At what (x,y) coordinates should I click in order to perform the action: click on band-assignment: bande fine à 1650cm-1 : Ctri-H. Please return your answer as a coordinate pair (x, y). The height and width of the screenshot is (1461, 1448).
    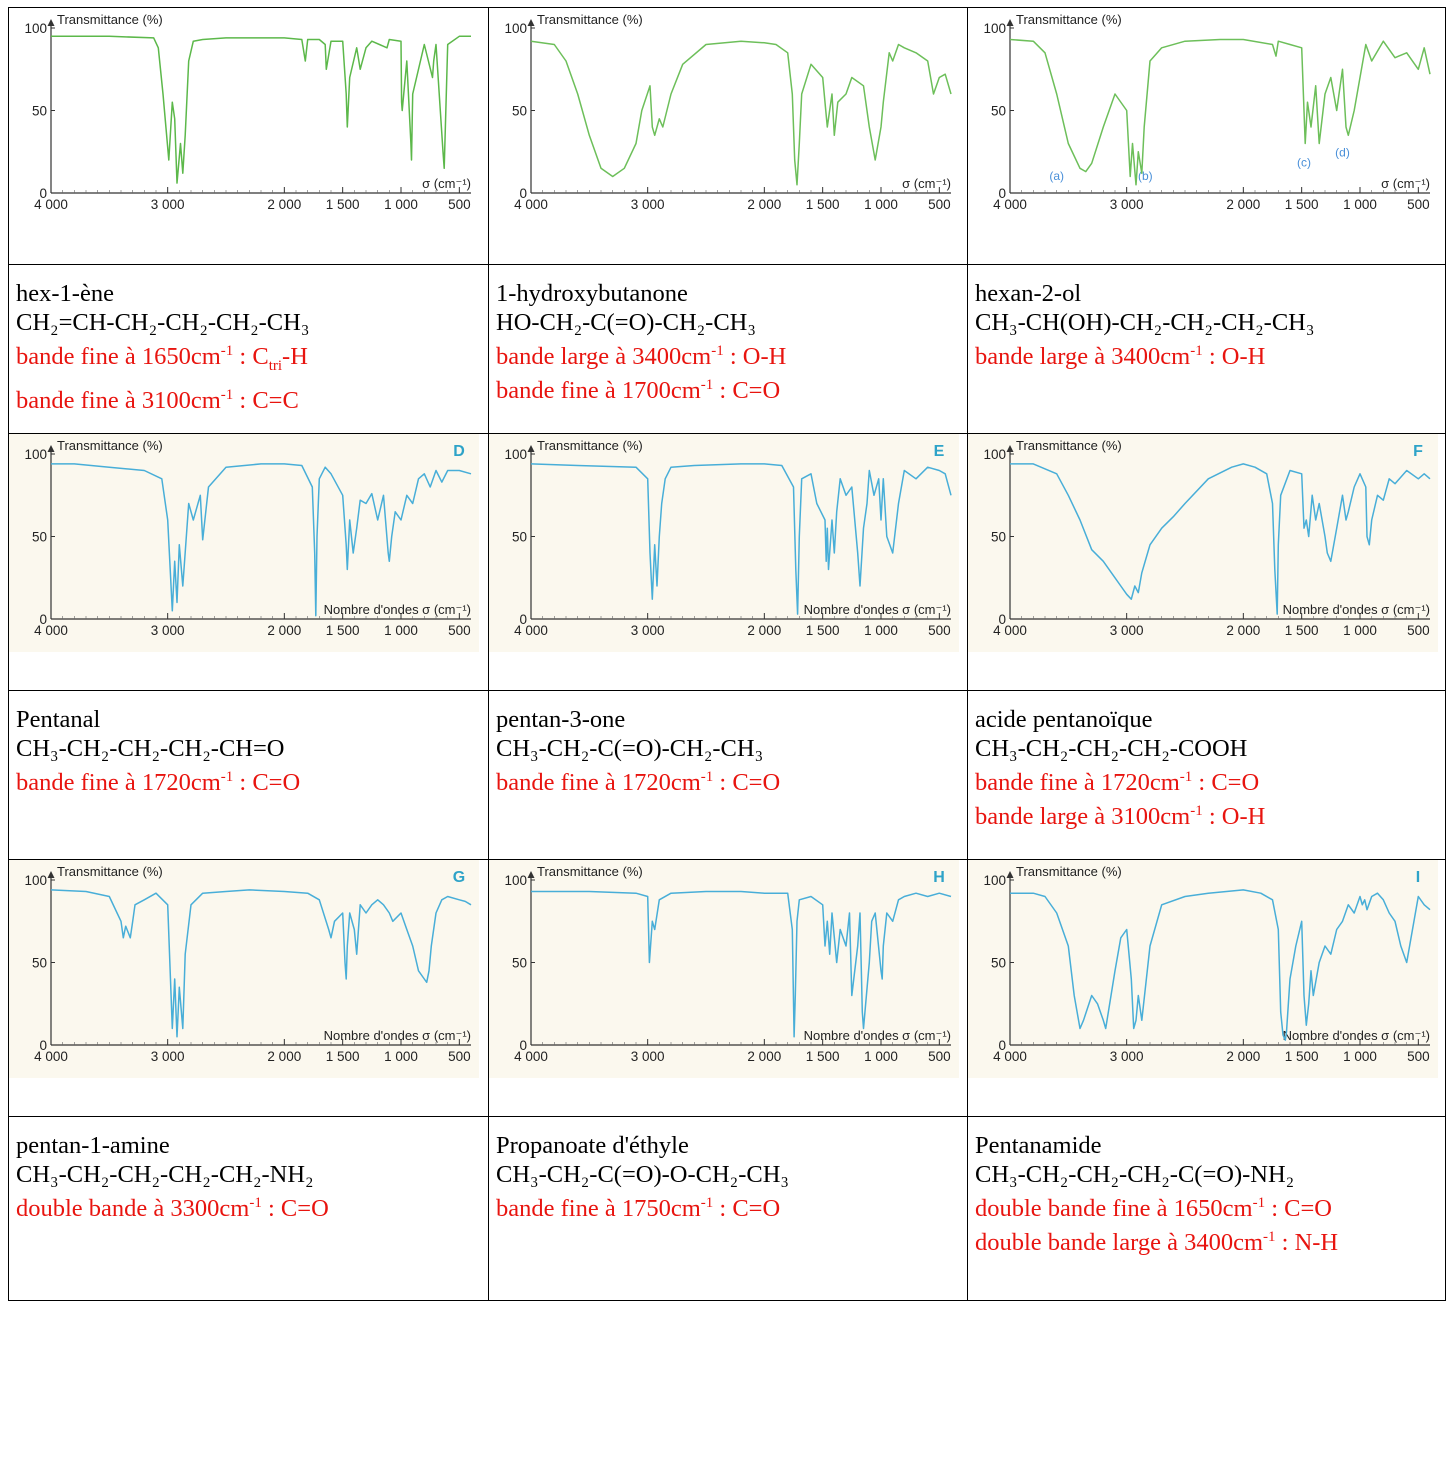
    Looking at the image, I should click on (252, 359).